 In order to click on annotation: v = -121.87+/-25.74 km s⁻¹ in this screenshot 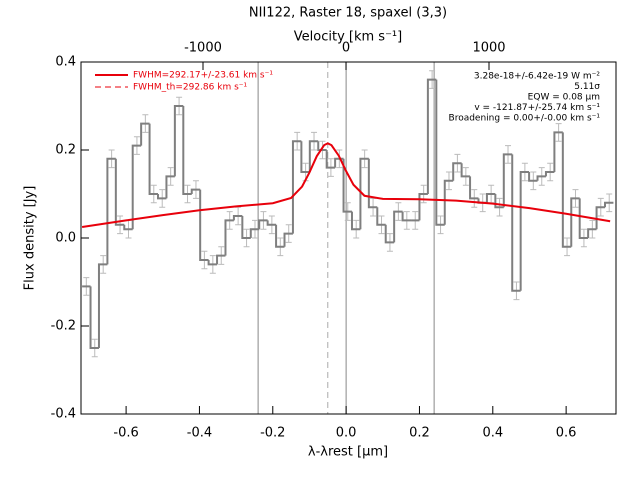, I will do `click(537, 108)`.